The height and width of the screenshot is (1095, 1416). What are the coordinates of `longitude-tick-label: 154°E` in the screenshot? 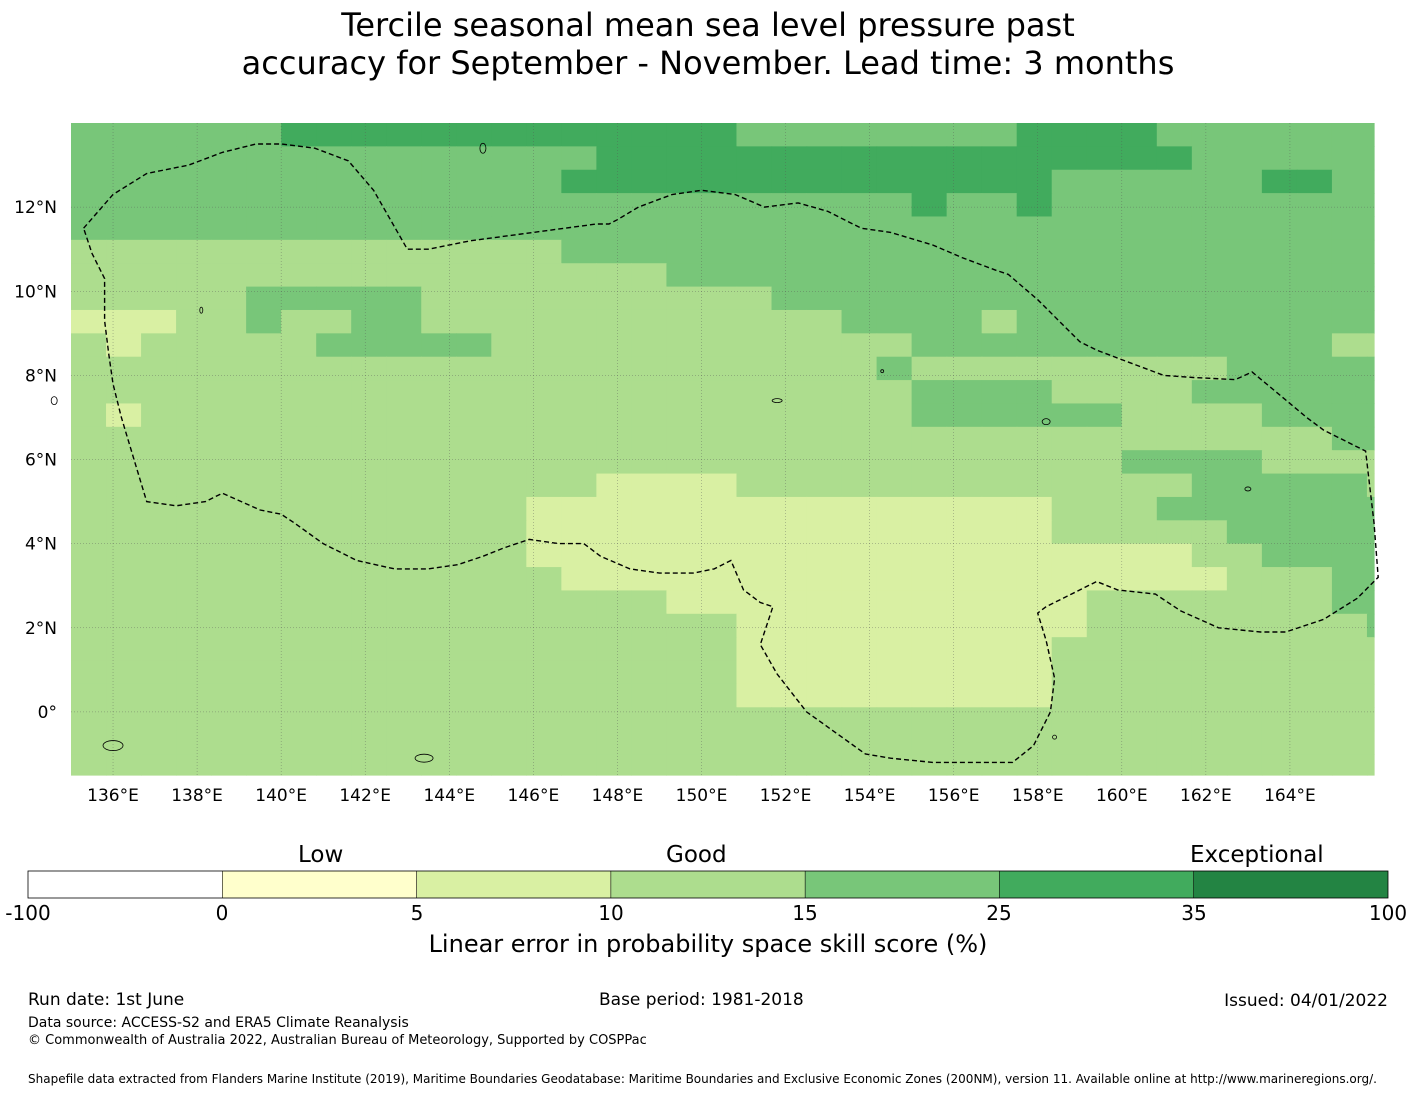 It's located at (870, 796).